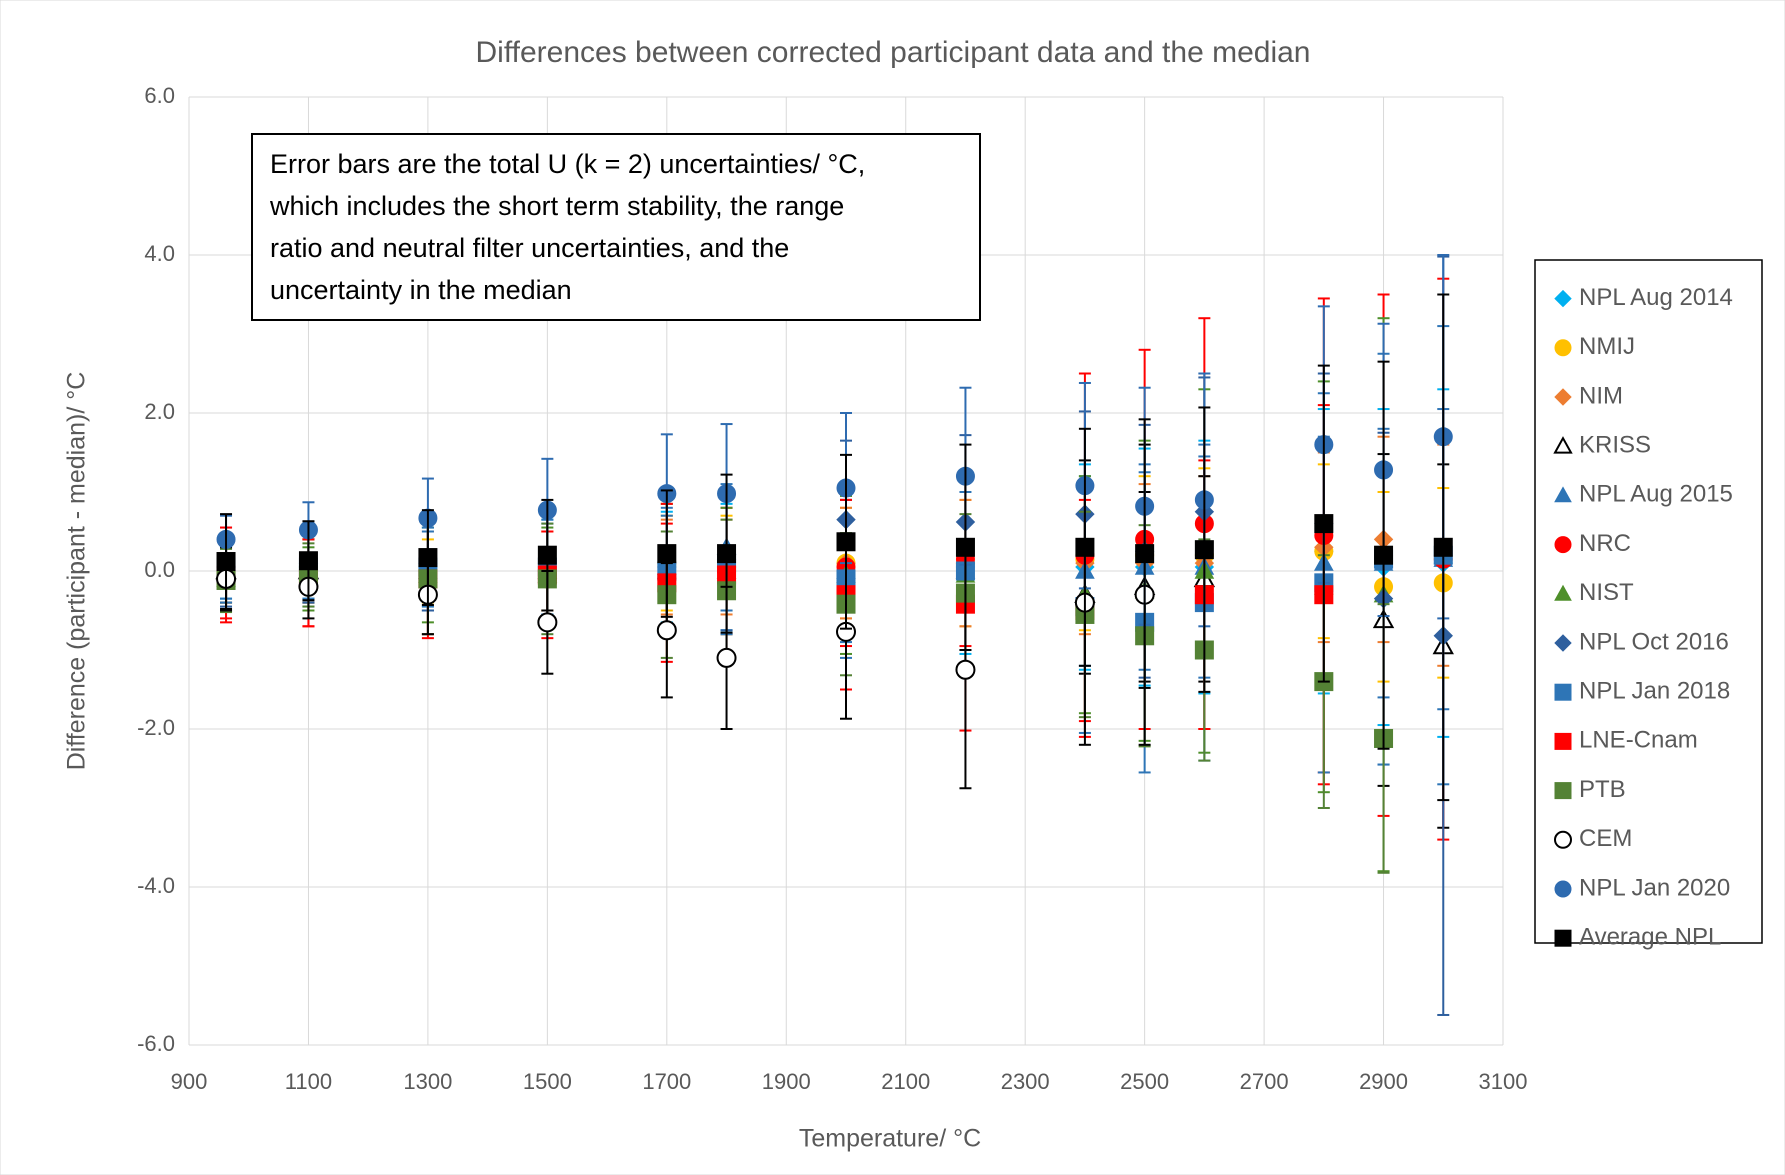 This screenshot has width=1785, height=1175. Describe the element at coordinates (77, 571) in the screenshot. I see `y-axis-title: Difference (participant - median)/ °C` at that location.